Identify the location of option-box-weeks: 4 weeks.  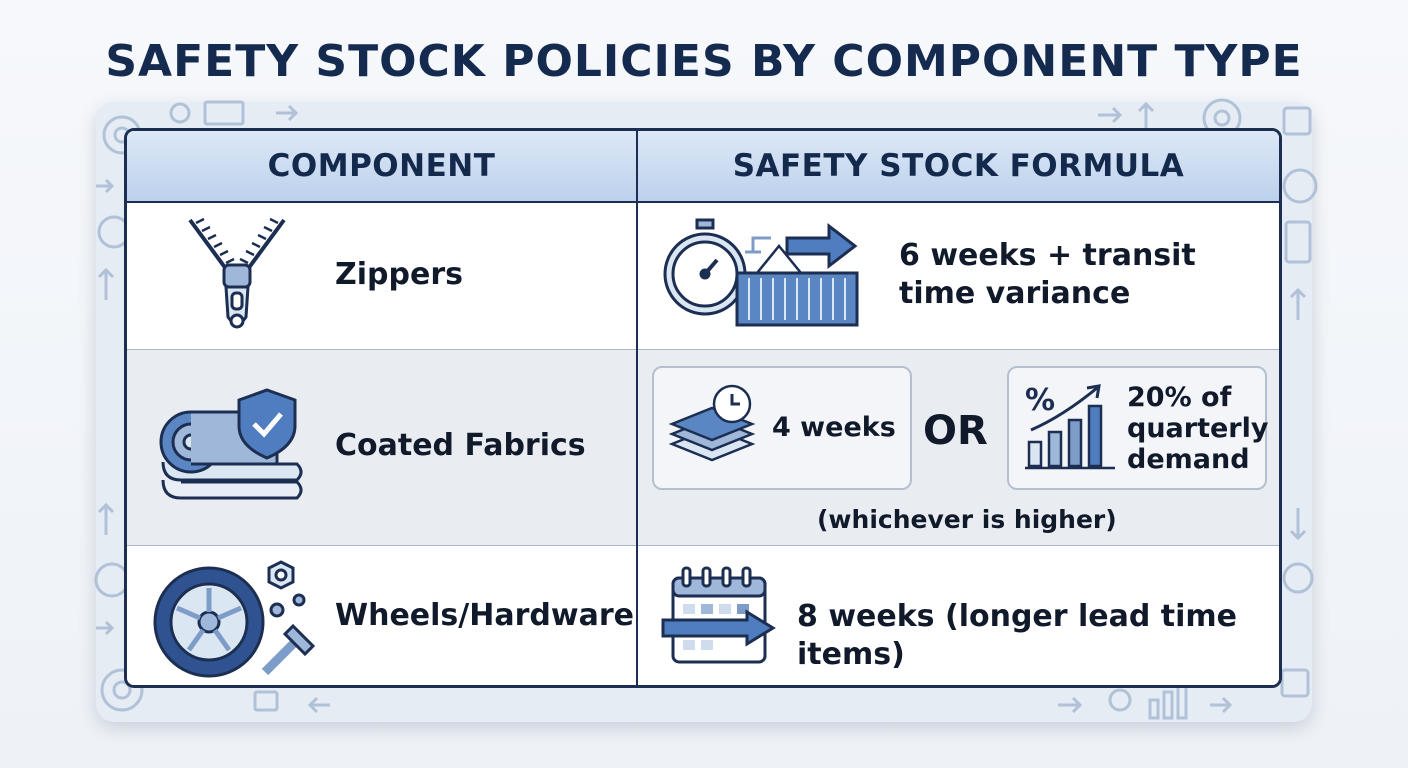
(782, 428).